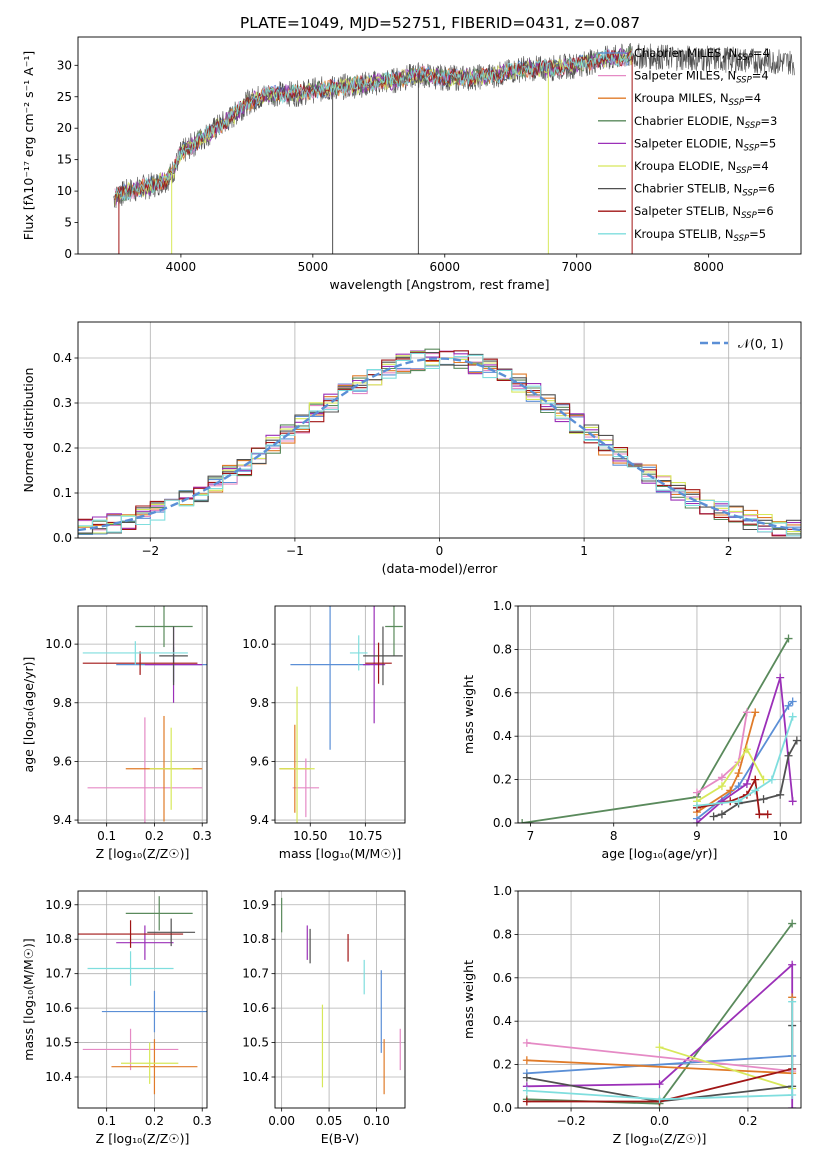 This screenshot has width=819, height=1170. I want to click on legend-entry: Salpeter STELIB, NSSP=6, so click(704, 212).